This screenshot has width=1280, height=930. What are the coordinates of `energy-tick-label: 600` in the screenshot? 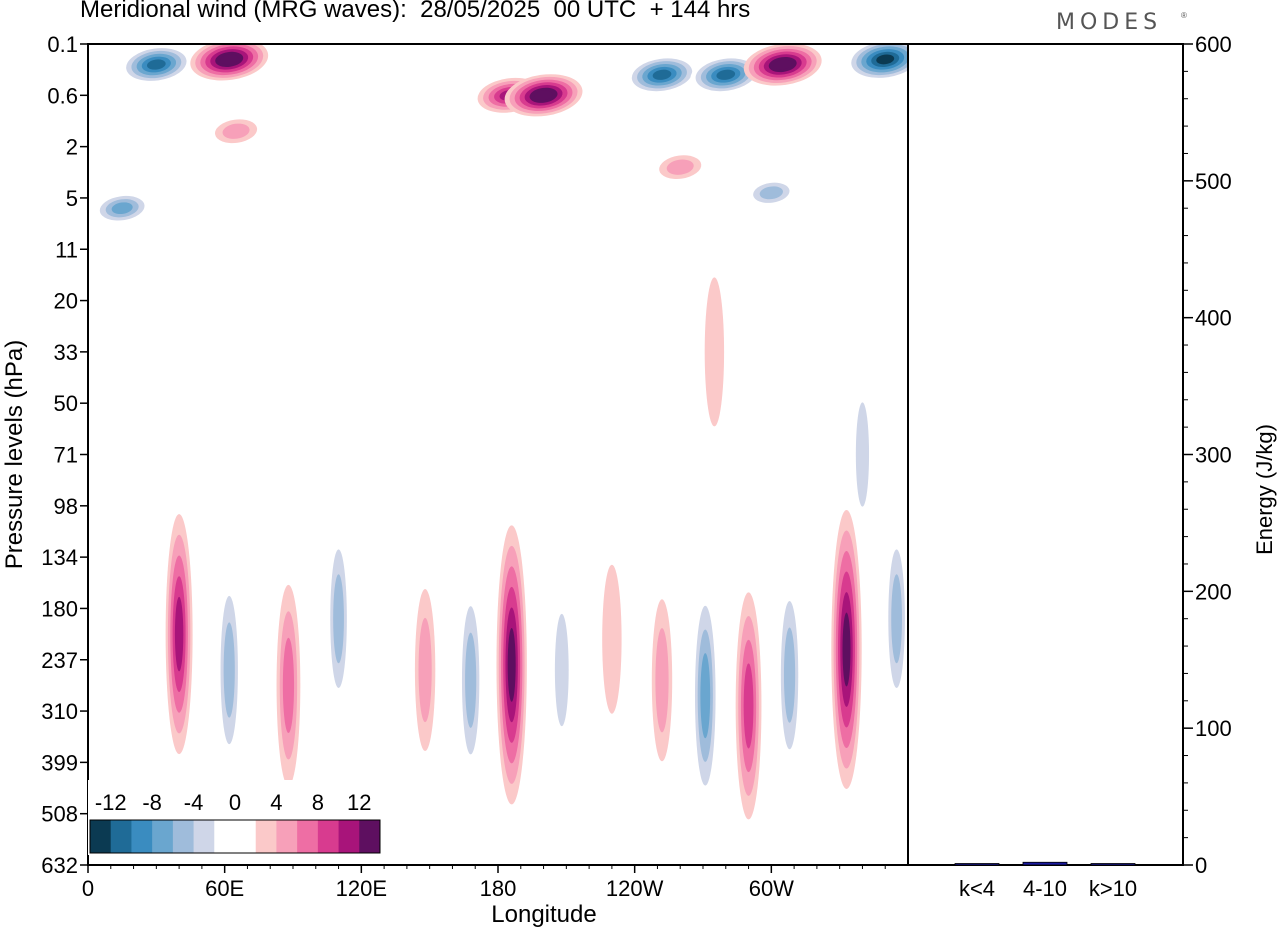 It's located at (1213, 44).